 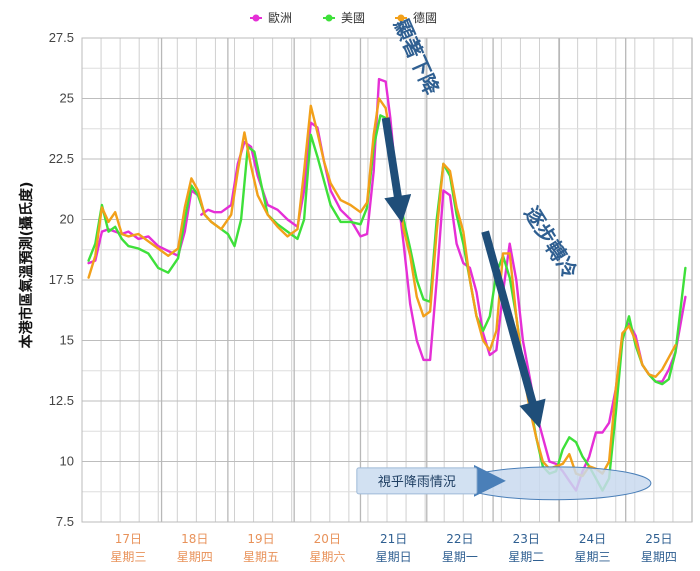 I want to click on x-tick-weekday-label: 星期六, so click(x=327, y=557).